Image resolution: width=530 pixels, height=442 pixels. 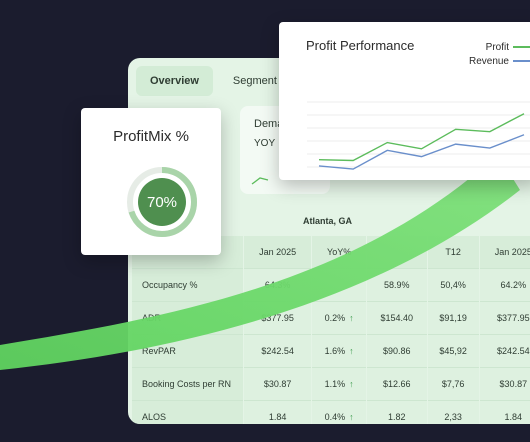 I want to click on cell: 0.2% ↑, so click(x=339, y=318).